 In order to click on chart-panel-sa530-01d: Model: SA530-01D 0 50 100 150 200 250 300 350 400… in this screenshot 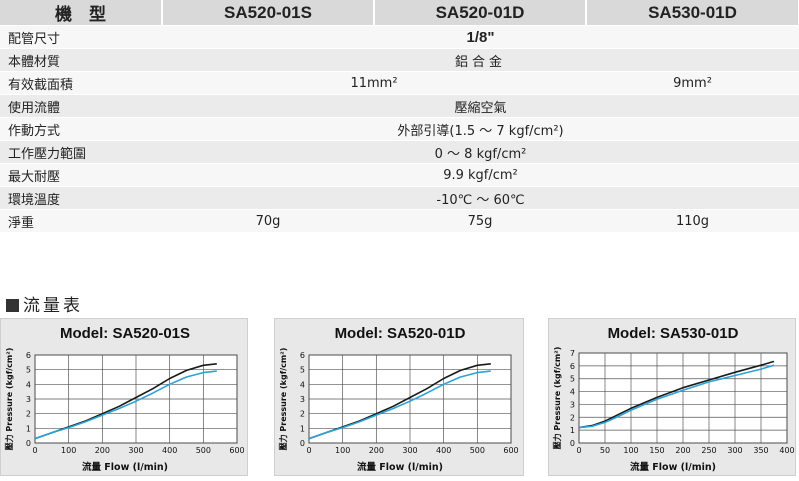, I will do `click(672, 397)`.